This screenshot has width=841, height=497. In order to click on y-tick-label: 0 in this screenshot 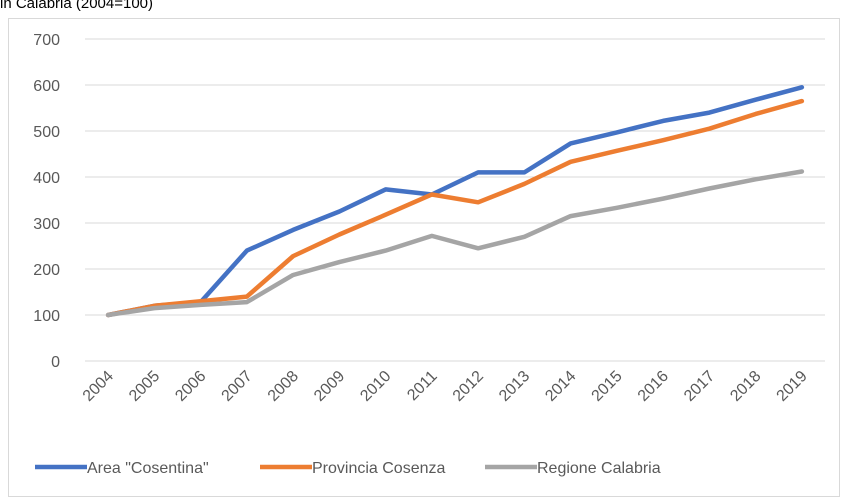, I will do `click(55, 362)`.